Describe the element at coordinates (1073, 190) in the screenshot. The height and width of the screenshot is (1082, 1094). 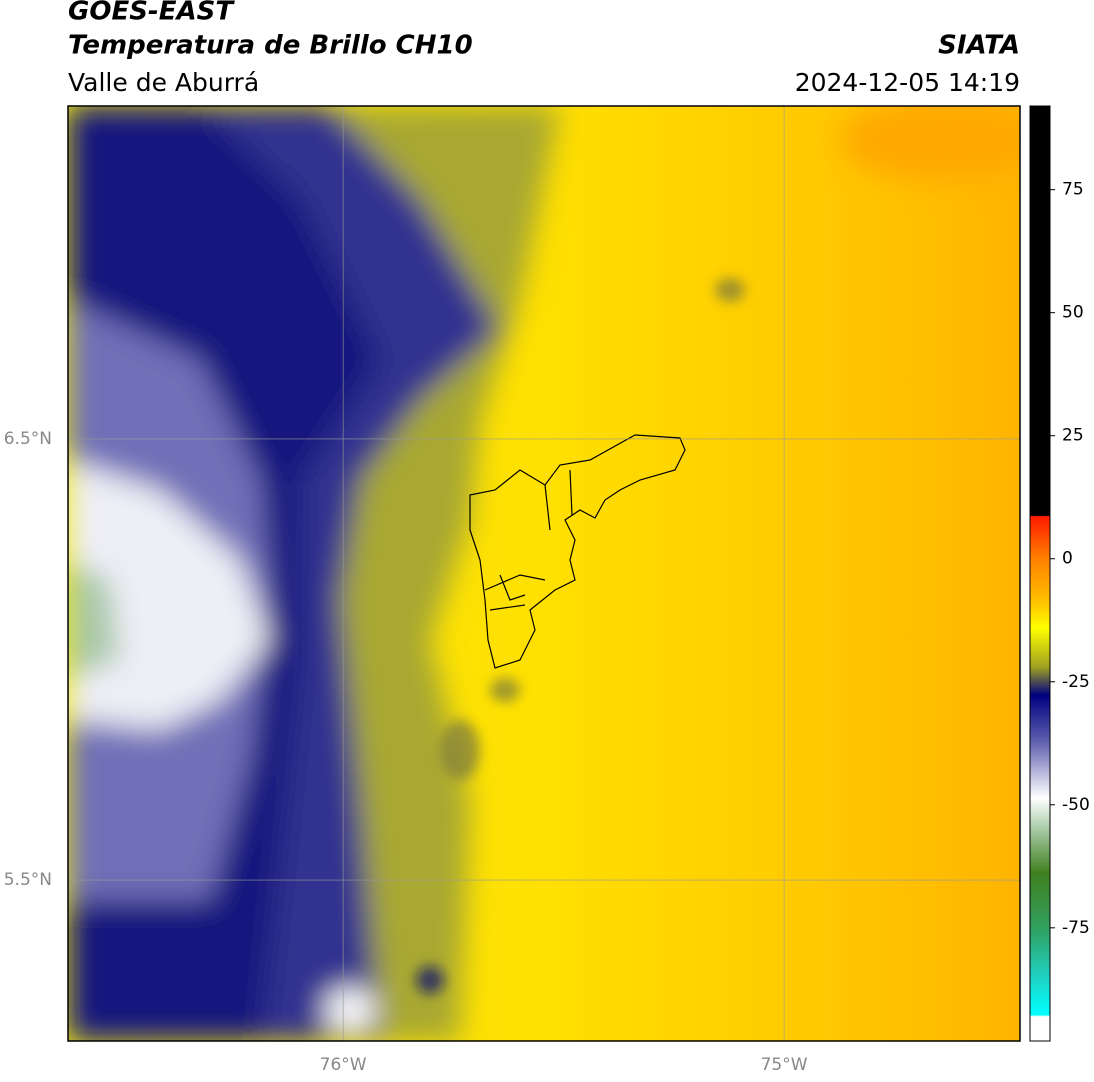
I see `colorbar-tick-label: 75` at that location.